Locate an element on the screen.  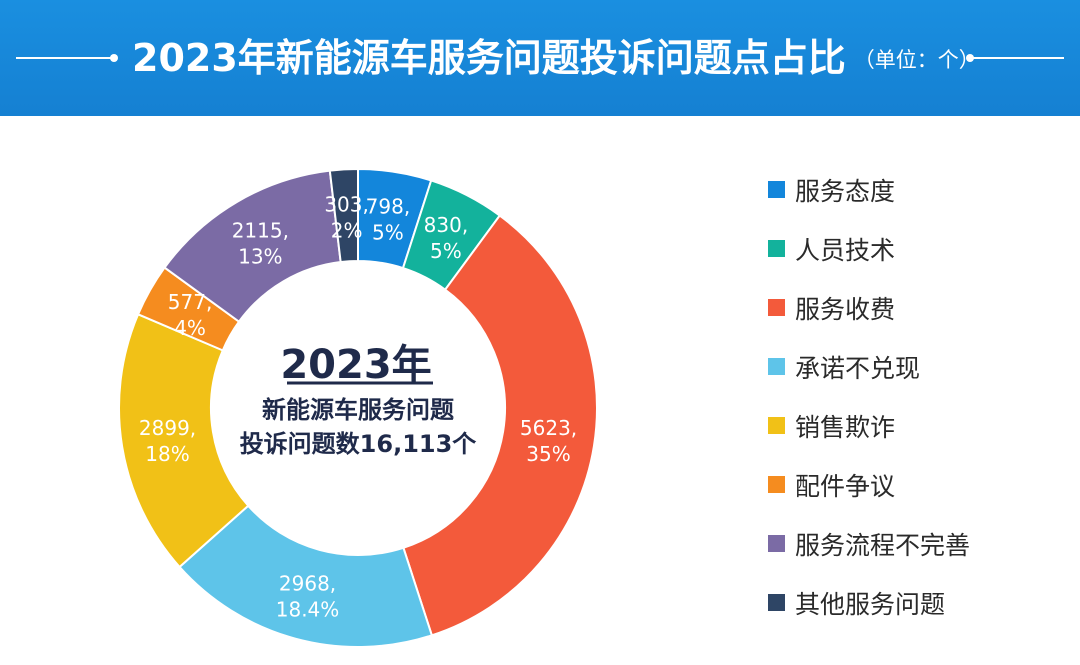
title-rule-right is located at coordinates (1018, 58).